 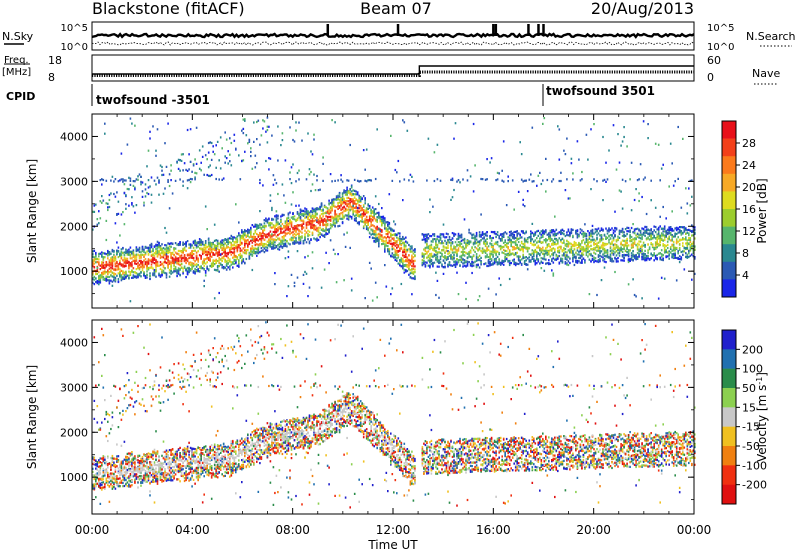 I want to click on nave-line, so click(x=393, y=73).